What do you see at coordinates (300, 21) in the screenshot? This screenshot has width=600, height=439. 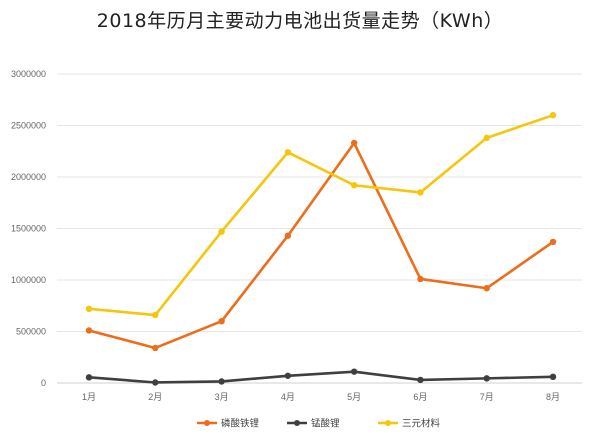 I see `chart-title: 2018年历月主要动力电池出货量走势（KWh）` at bounding box center [300, 21].